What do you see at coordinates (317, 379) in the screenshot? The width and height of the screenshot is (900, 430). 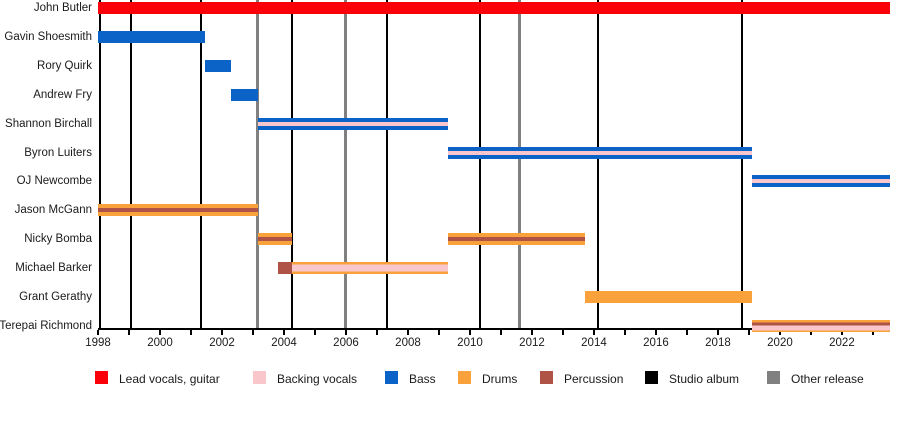 I see `legend-label: Backing vocals` at bounding box center [317, 379].